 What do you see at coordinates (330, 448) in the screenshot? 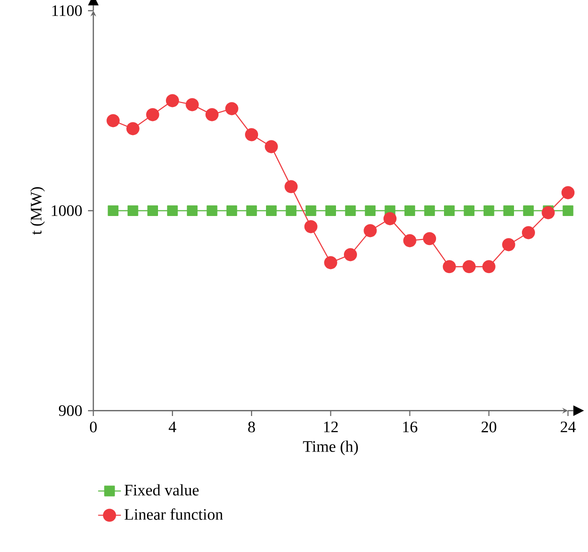
I see `x-axis-title: Time (h)` at bounding box center [330, 448].